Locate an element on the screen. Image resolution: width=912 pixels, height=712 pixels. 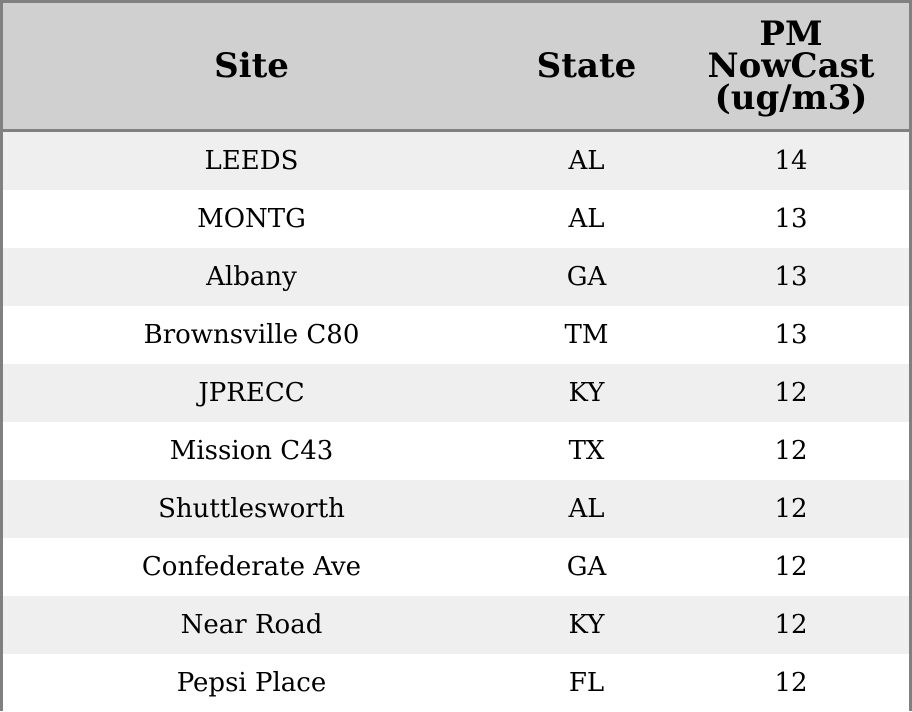
table-row: Shuttlesworth AL 12 is located at coordinates (456, 509).